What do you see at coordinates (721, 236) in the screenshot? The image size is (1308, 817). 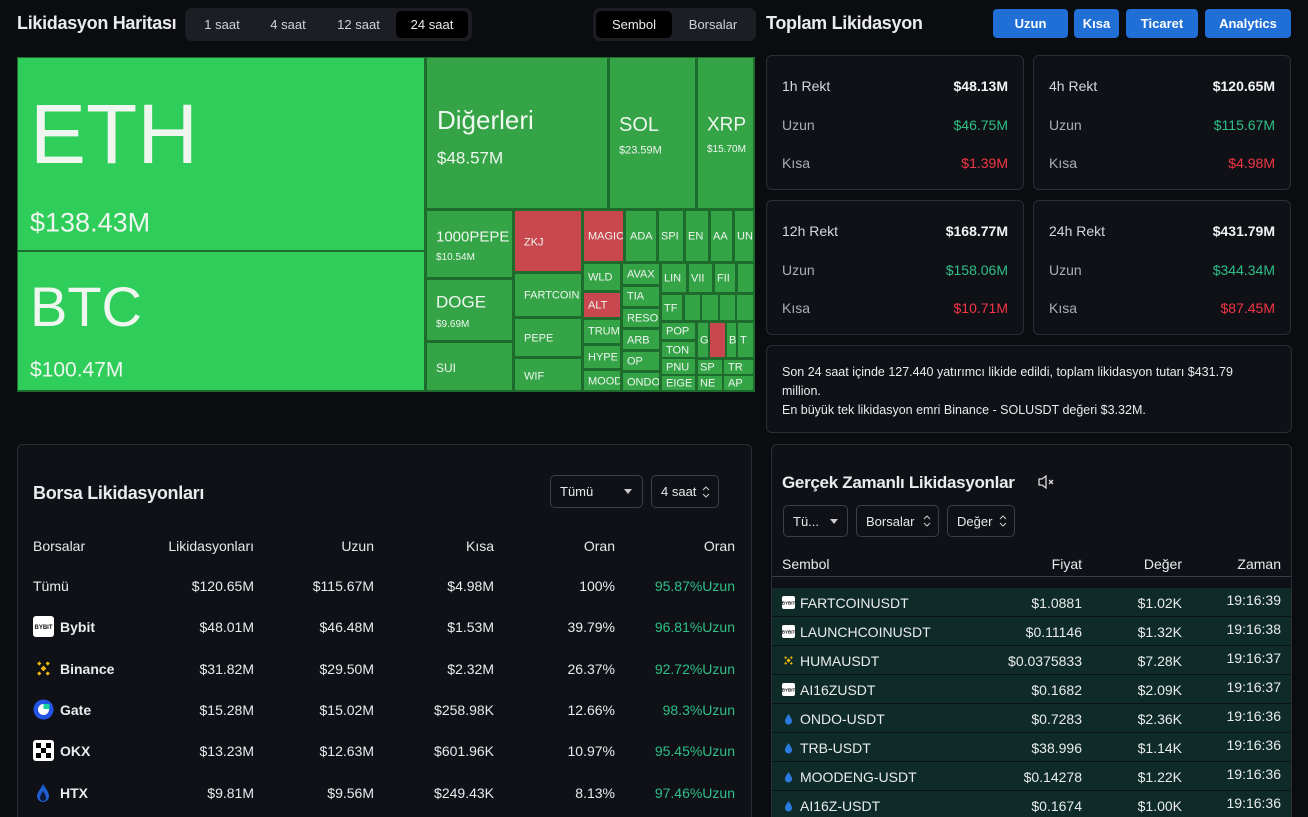 I see `treemap-tile: AA` at bounding box center [721, 236].